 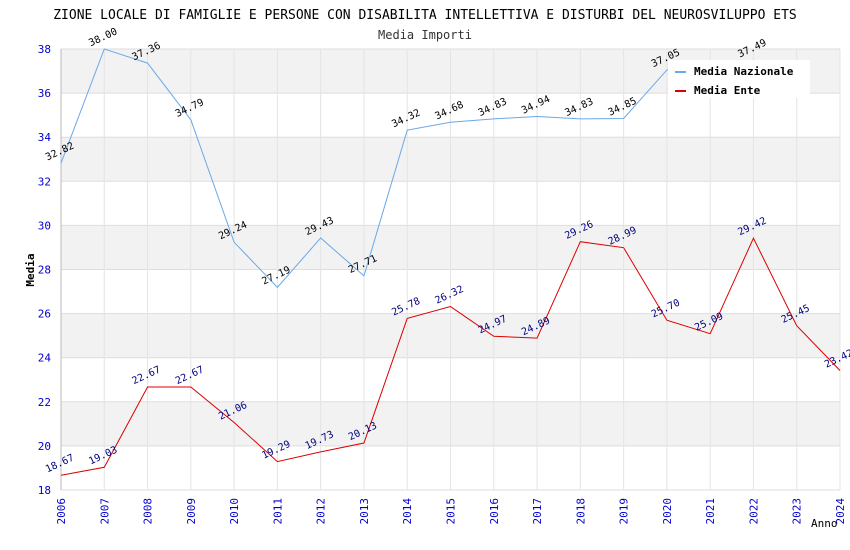 What do you see at coordinates (61, 511) in the screenshot?
I see `x-tick-label: 2006` at bounding box center [61, 511].